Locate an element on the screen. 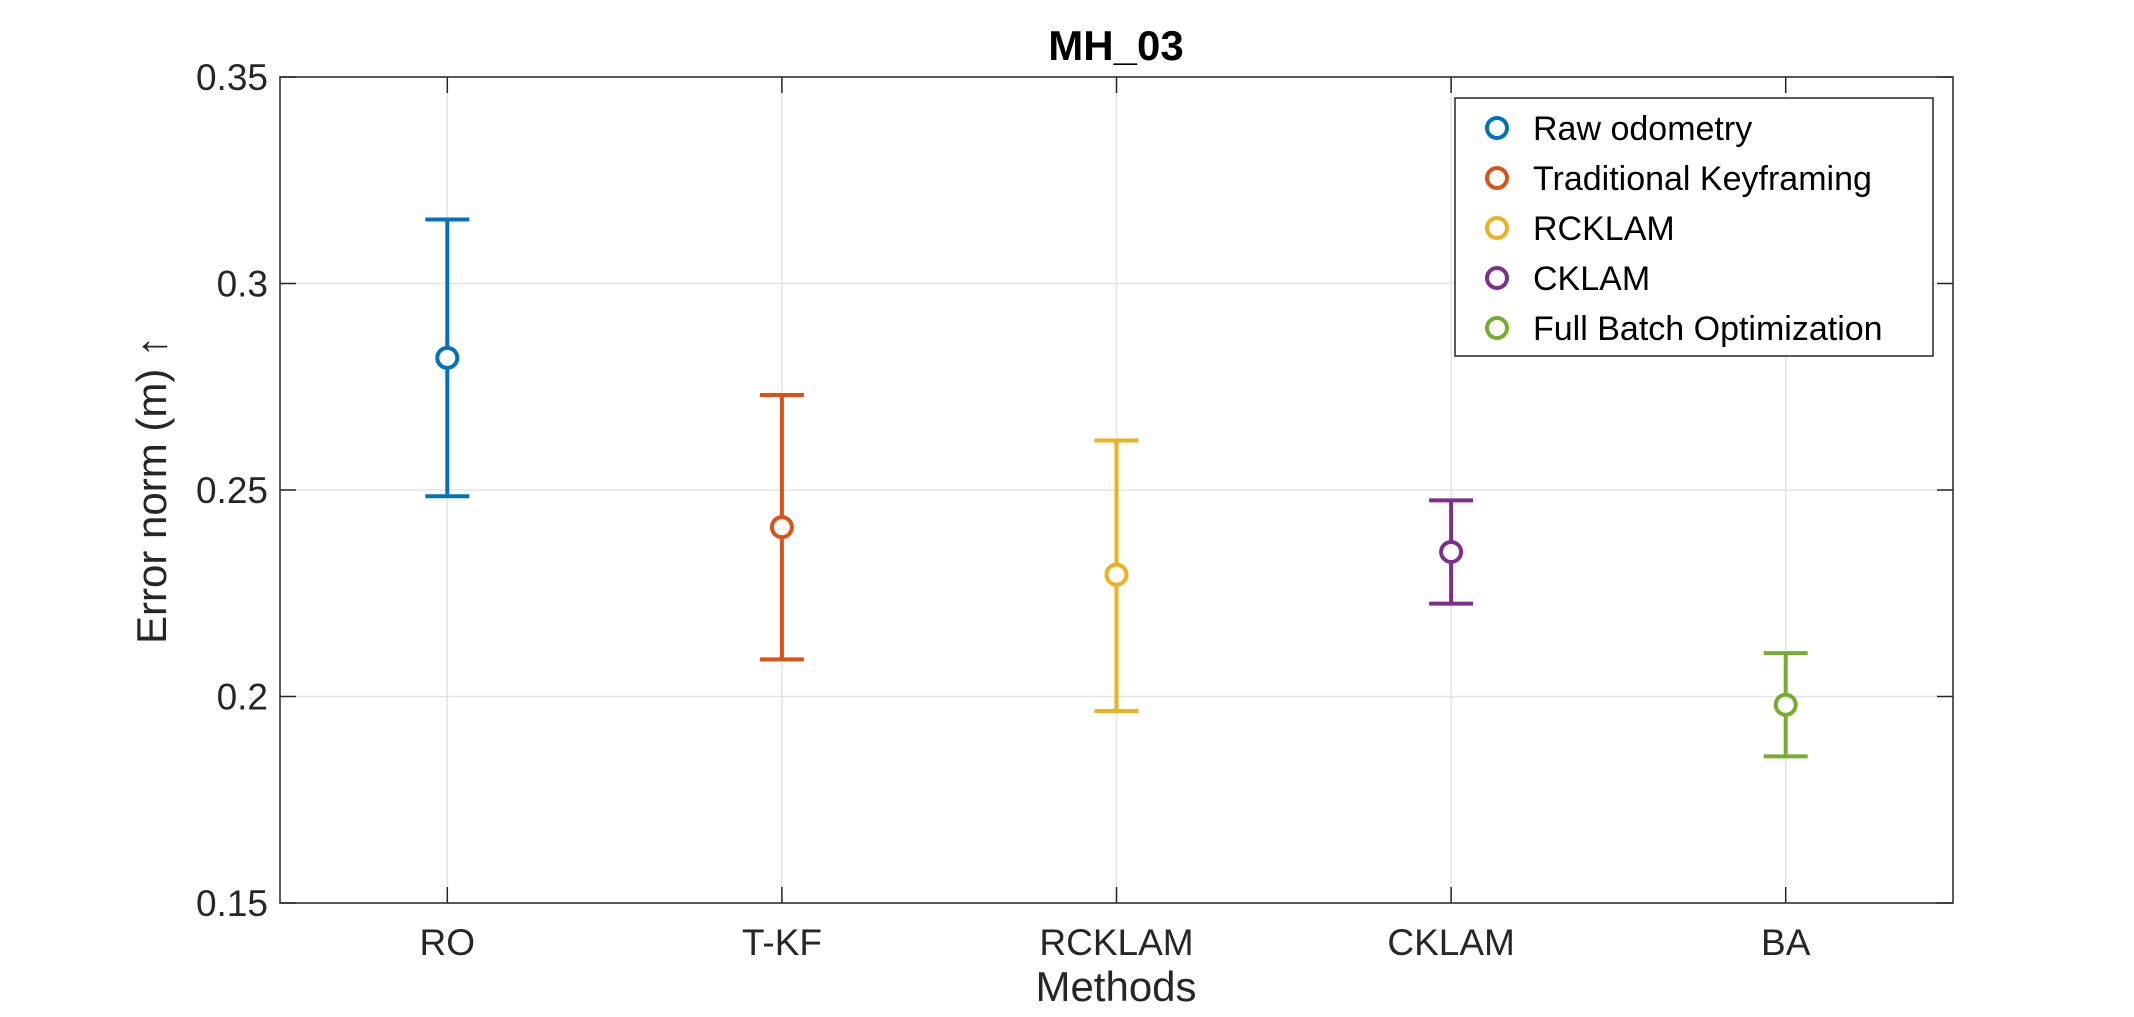 This screenshot has width=2134, height=1017. errorbar-cklam is located at coordinates (1451, 552).